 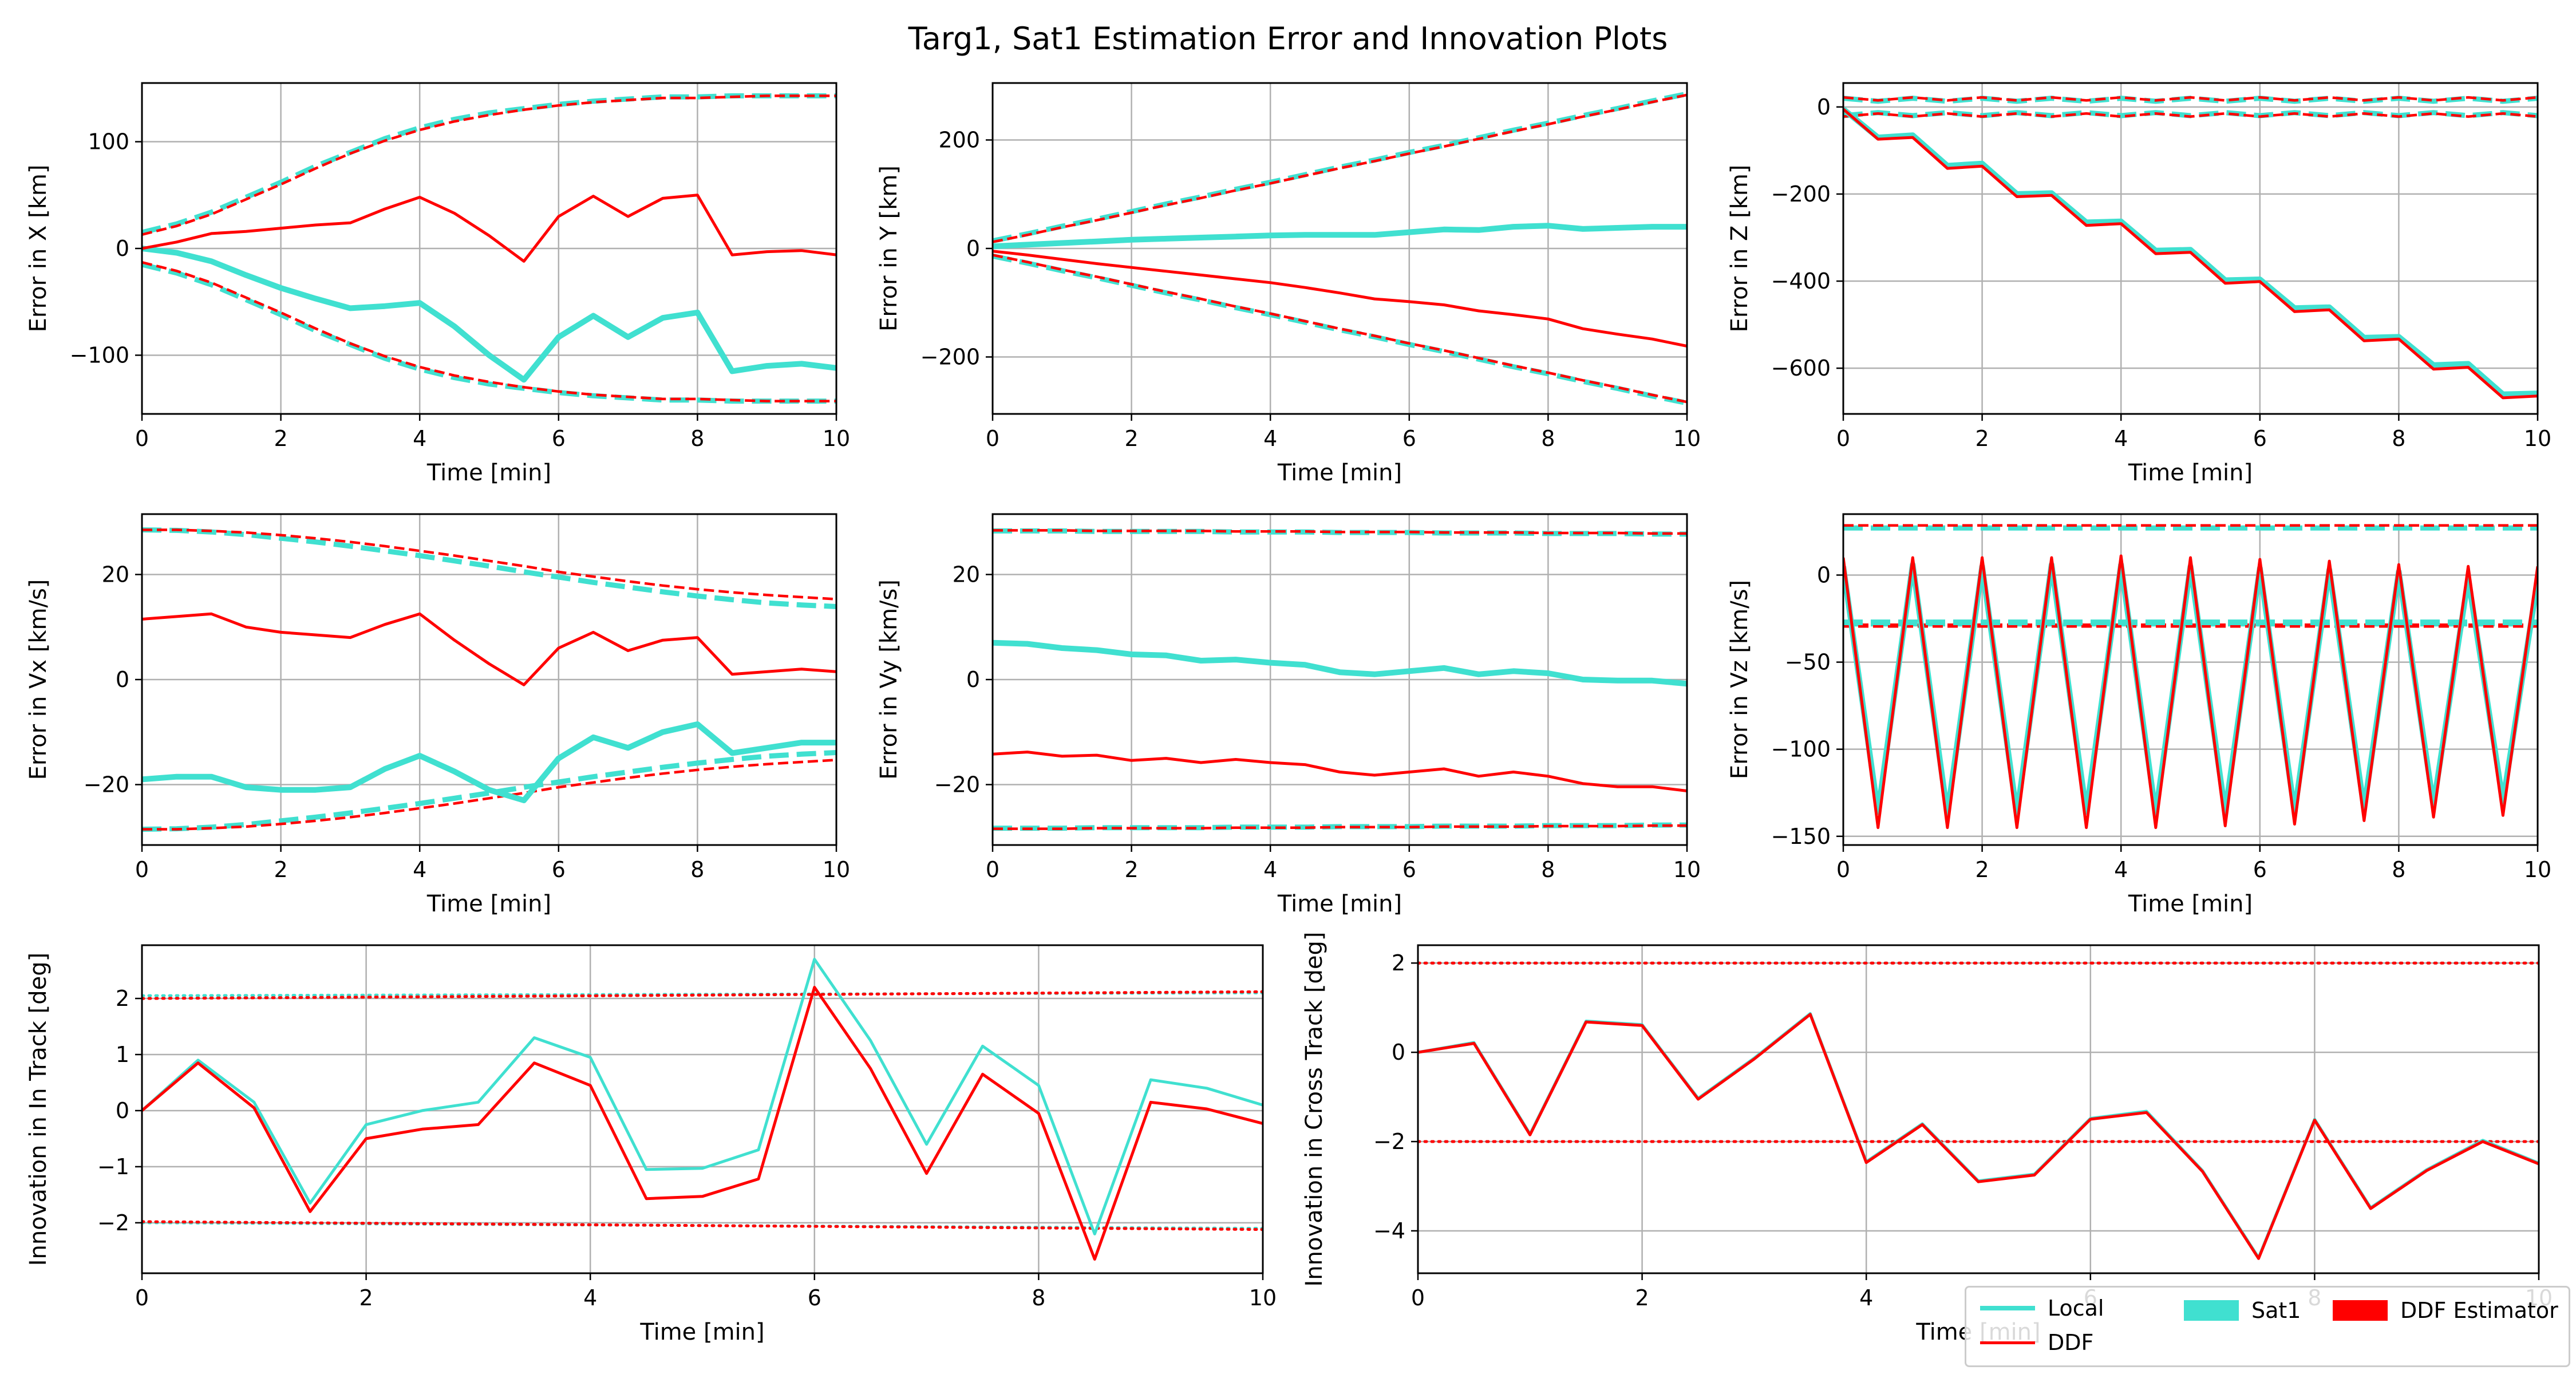 I want to click on plot-area-ex, so click(x=489, y=248).